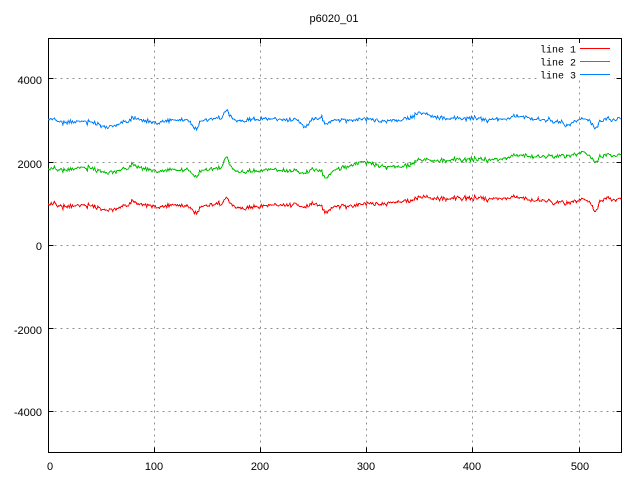  Describe the element at coordinates (334, 19) in the screenshot. I see `svg-text: p6020_01` at that location.